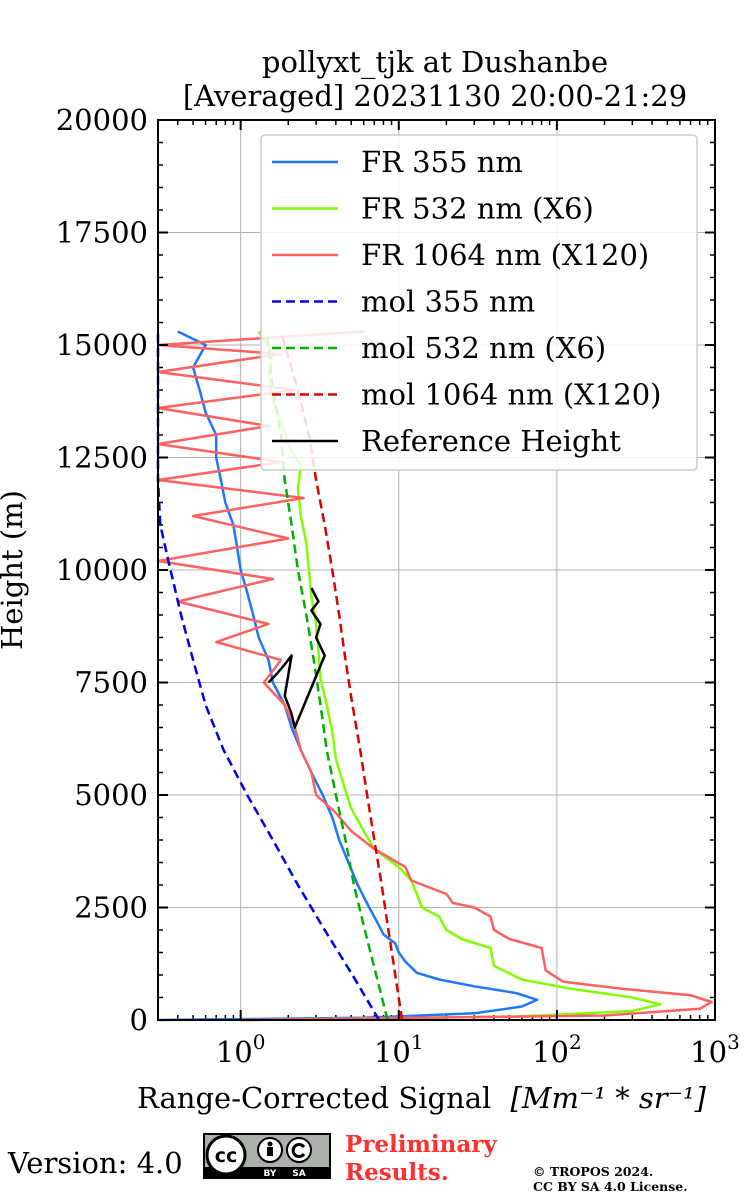 The height and width of the screenshot is (1200, 750). I want to click on x-axis-label: Range-Corrected Signal [Mm⁻¹ * sr⁻¹], so click(422, 1098).